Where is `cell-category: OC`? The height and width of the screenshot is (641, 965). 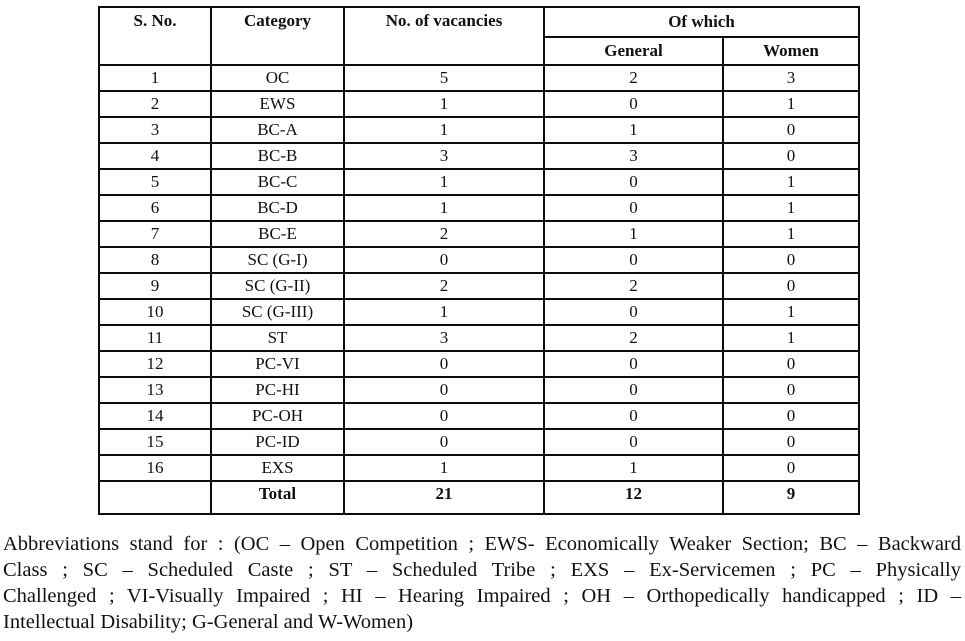 cell-category: OC is located at coordinates (277, 78).